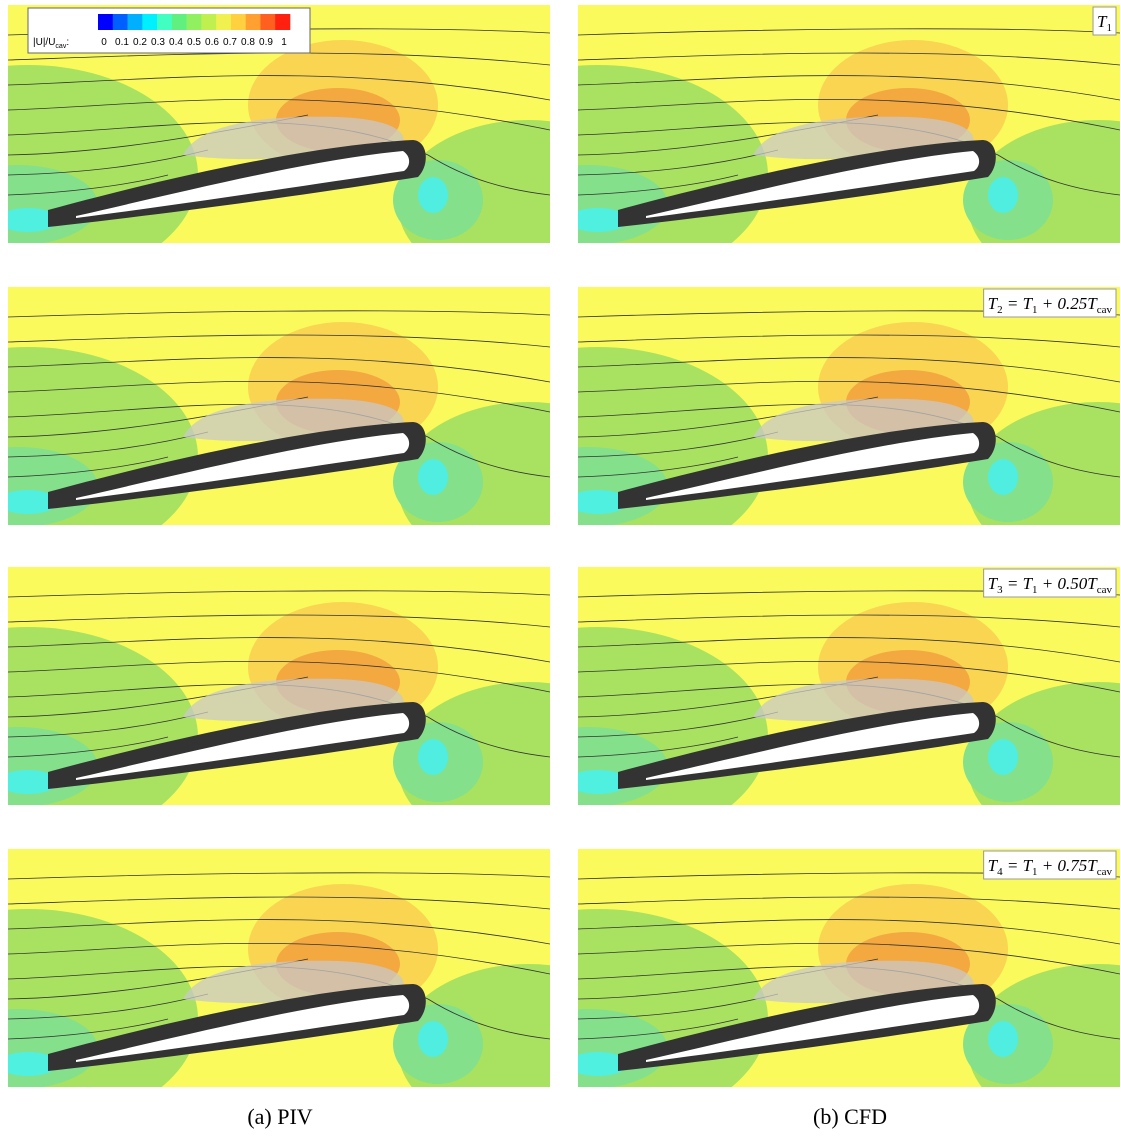  What do you see at coordinates (158, 42) in the screenshot?
I see `colorbar-tick: 0.3` at bounding box center [158, 42].